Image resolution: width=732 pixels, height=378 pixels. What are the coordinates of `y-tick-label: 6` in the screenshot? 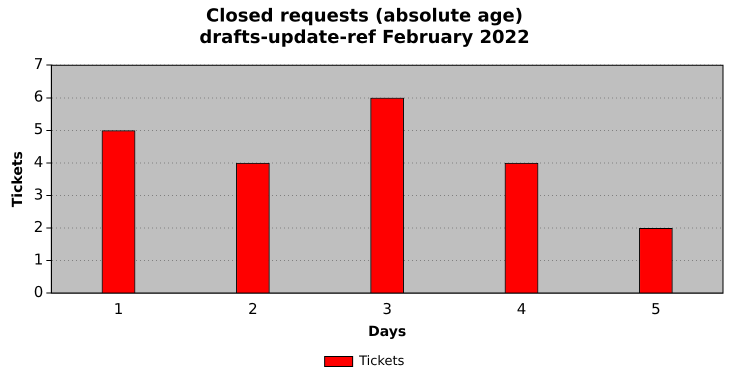 It's located at (39, 97).